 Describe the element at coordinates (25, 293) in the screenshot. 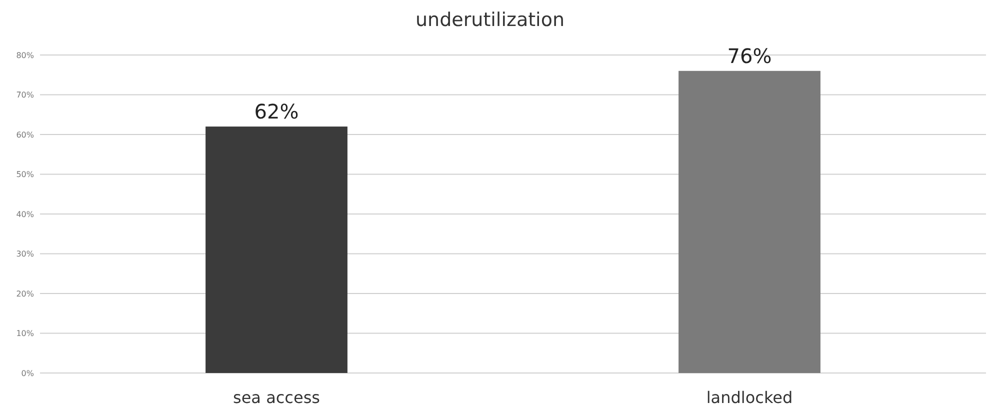

I see `y-tick-label: 20%` at that location.